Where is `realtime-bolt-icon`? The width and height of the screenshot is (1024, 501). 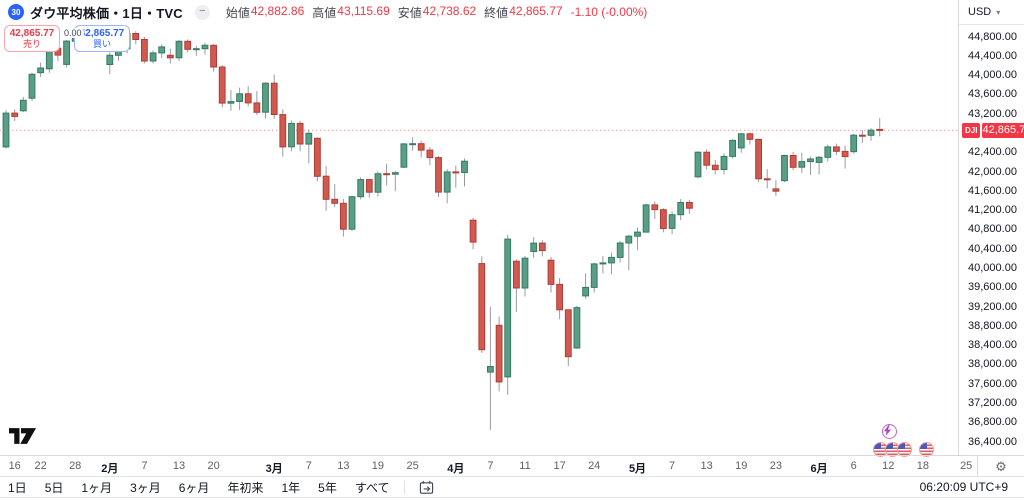 realtime-bolt-icon is located at coordinates (889, 431).